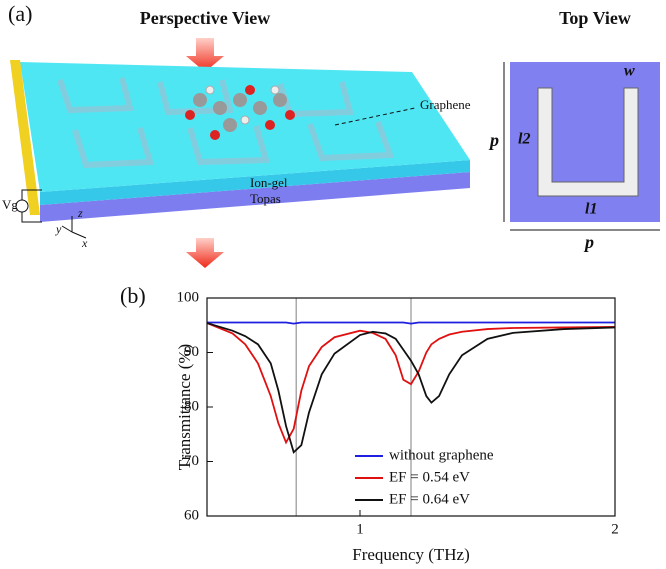  What do you see at coordinates (615, 529) in the screenshot?
I see `x-tick-label: 2` at bounding box center [615, 529].